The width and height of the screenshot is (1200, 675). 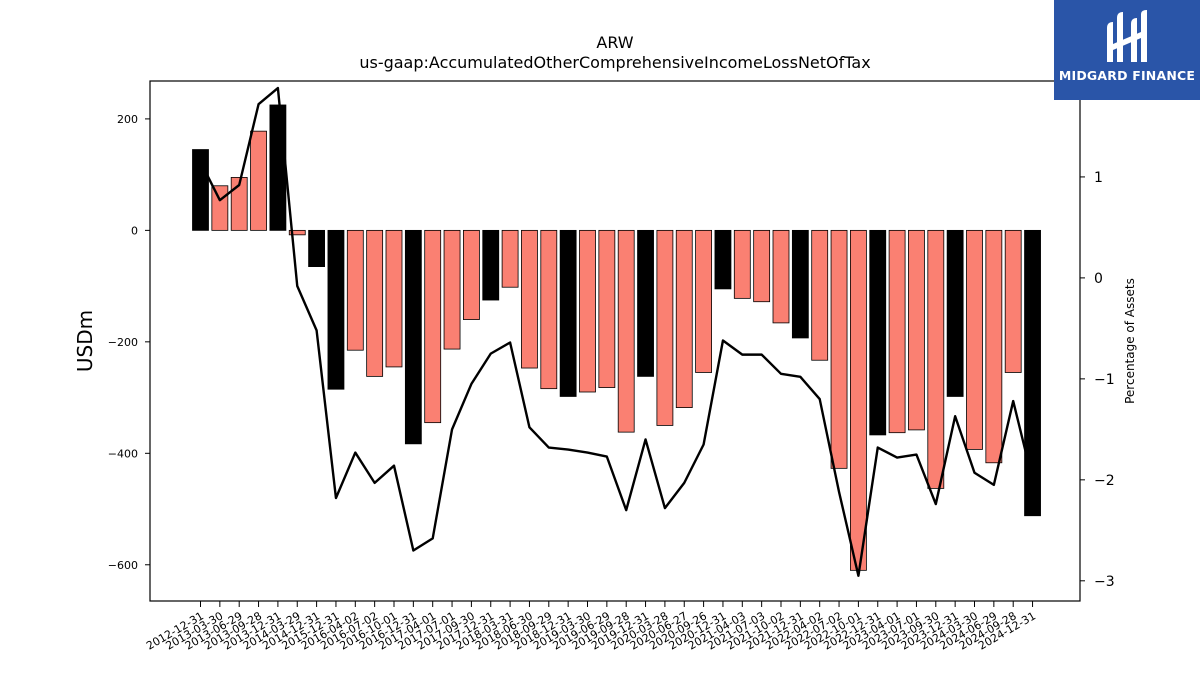 I want to click on midgard-finance-logo: MIDGARD FINANCE, so click(x=1127, y=50).